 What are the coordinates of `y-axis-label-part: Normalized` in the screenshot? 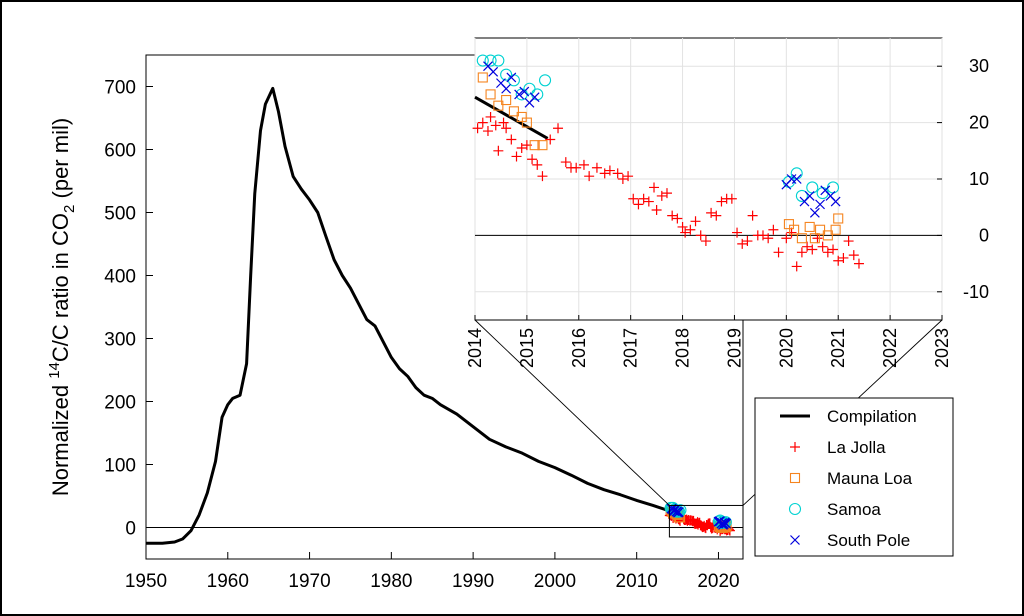 It's located at (60, 437).